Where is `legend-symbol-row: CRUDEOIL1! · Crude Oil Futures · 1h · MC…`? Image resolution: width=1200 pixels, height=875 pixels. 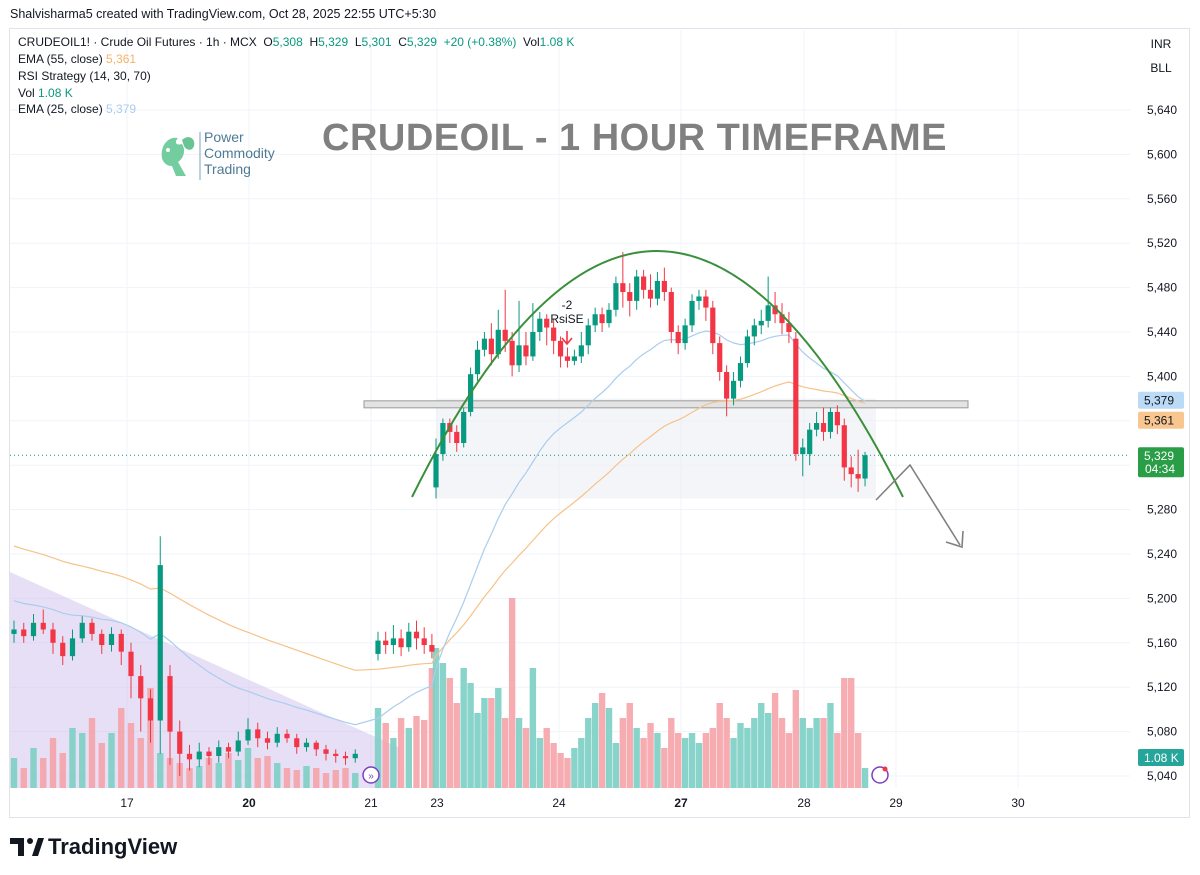
legend-symbol-row: CRUDEOIL1! · Crude Oil Futures · 1h · MC… is located at coordinates (296, 42).